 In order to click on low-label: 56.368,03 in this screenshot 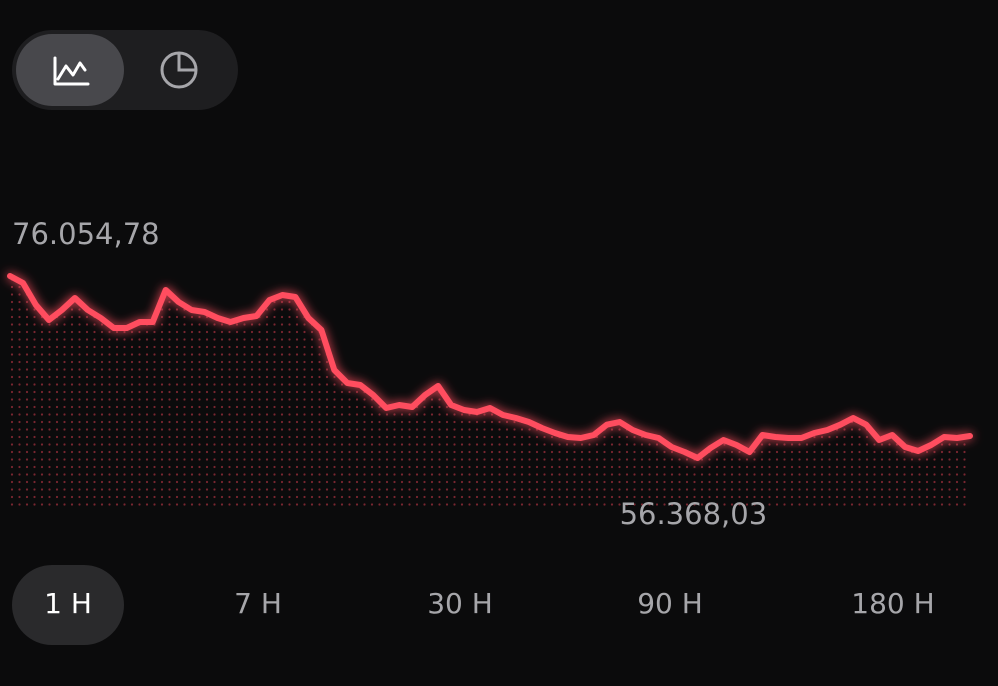, I will do `click(694, 514)`.